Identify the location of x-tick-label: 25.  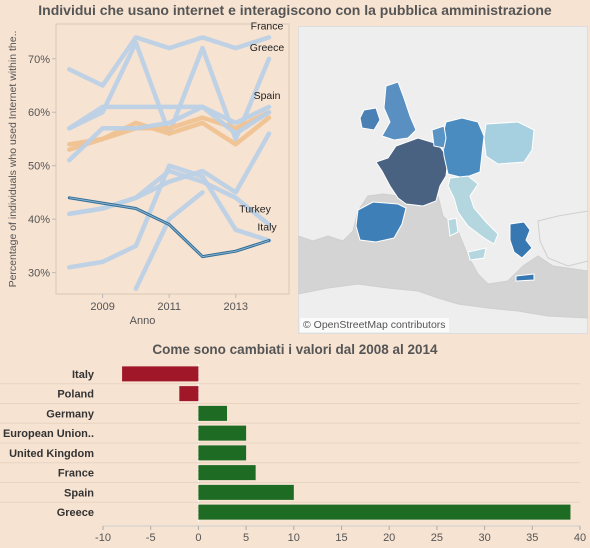
(437, 537).